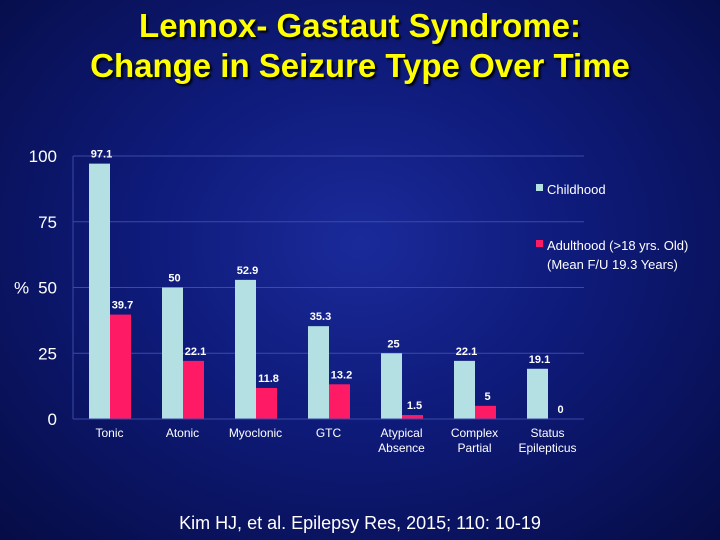  Describe the element at coordinates (174, 279) in the screenshot. I see `data-label: 50` at that location.